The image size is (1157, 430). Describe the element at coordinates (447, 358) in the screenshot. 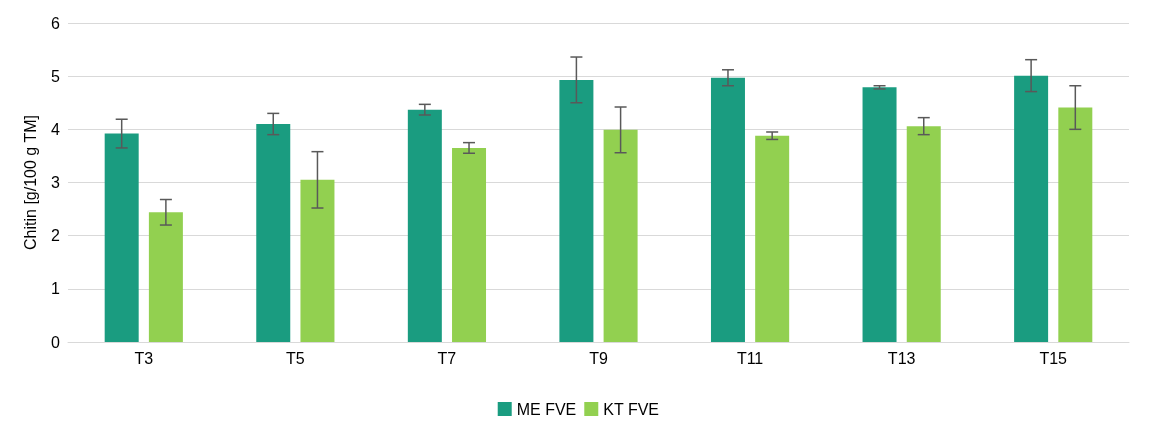

I see `x-tick-label: T7` at that location.